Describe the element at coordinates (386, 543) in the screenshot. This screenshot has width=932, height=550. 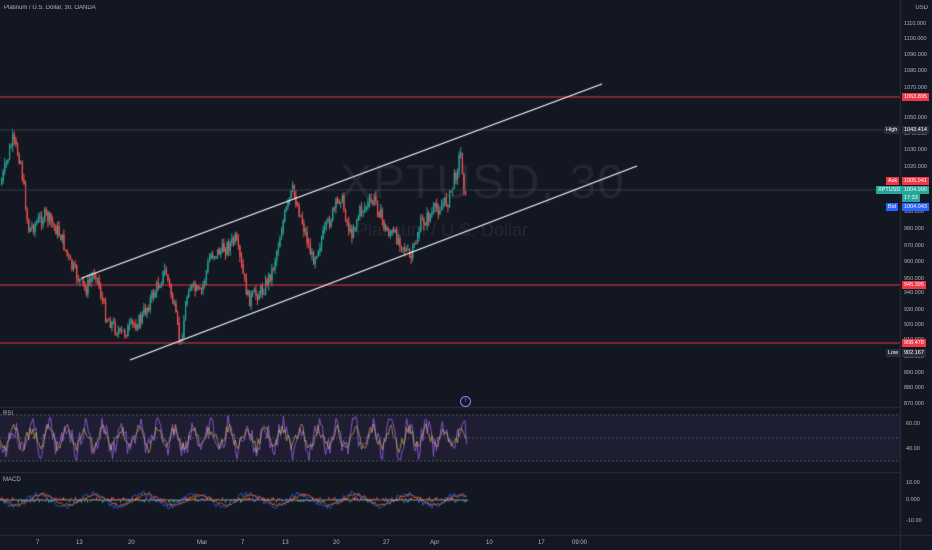
I see `time-axis-label: 27` at that location.